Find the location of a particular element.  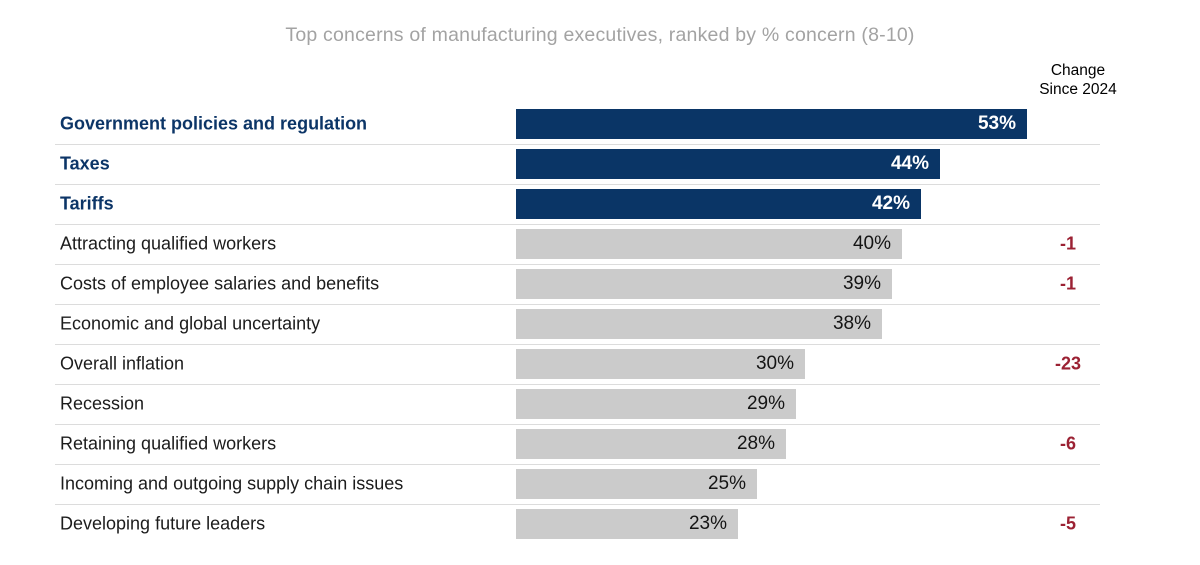

bar-value-label: 38% is located at coordinates (851, 323).